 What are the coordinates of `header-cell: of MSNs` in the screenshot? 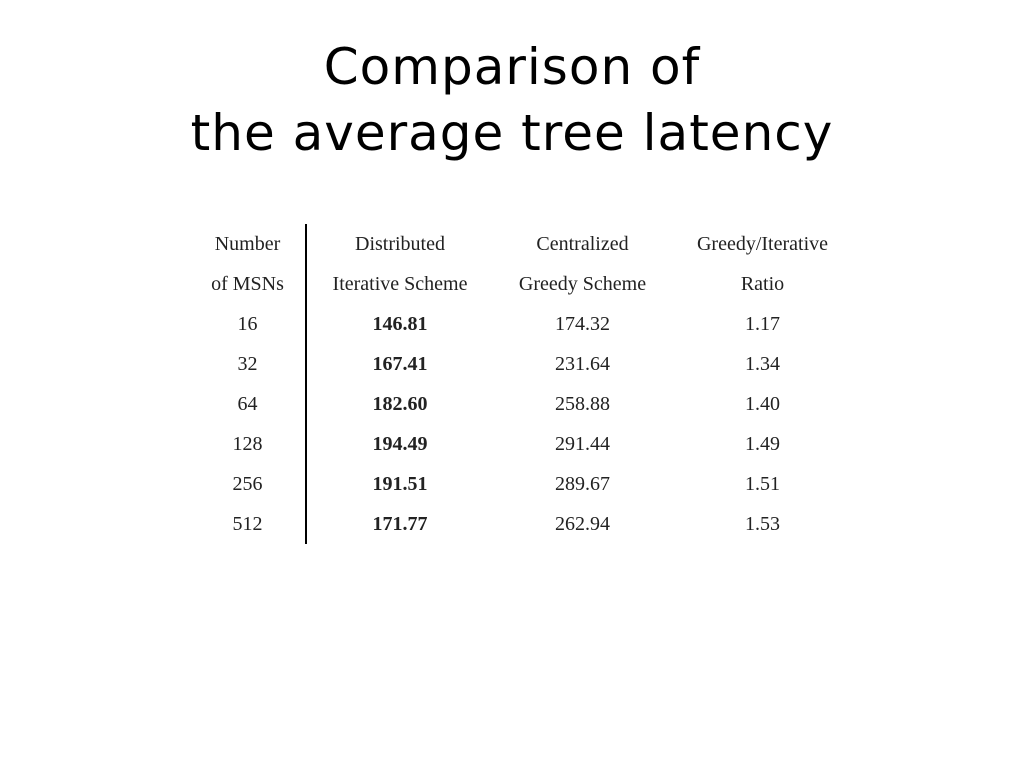 It's located at (247, 284).